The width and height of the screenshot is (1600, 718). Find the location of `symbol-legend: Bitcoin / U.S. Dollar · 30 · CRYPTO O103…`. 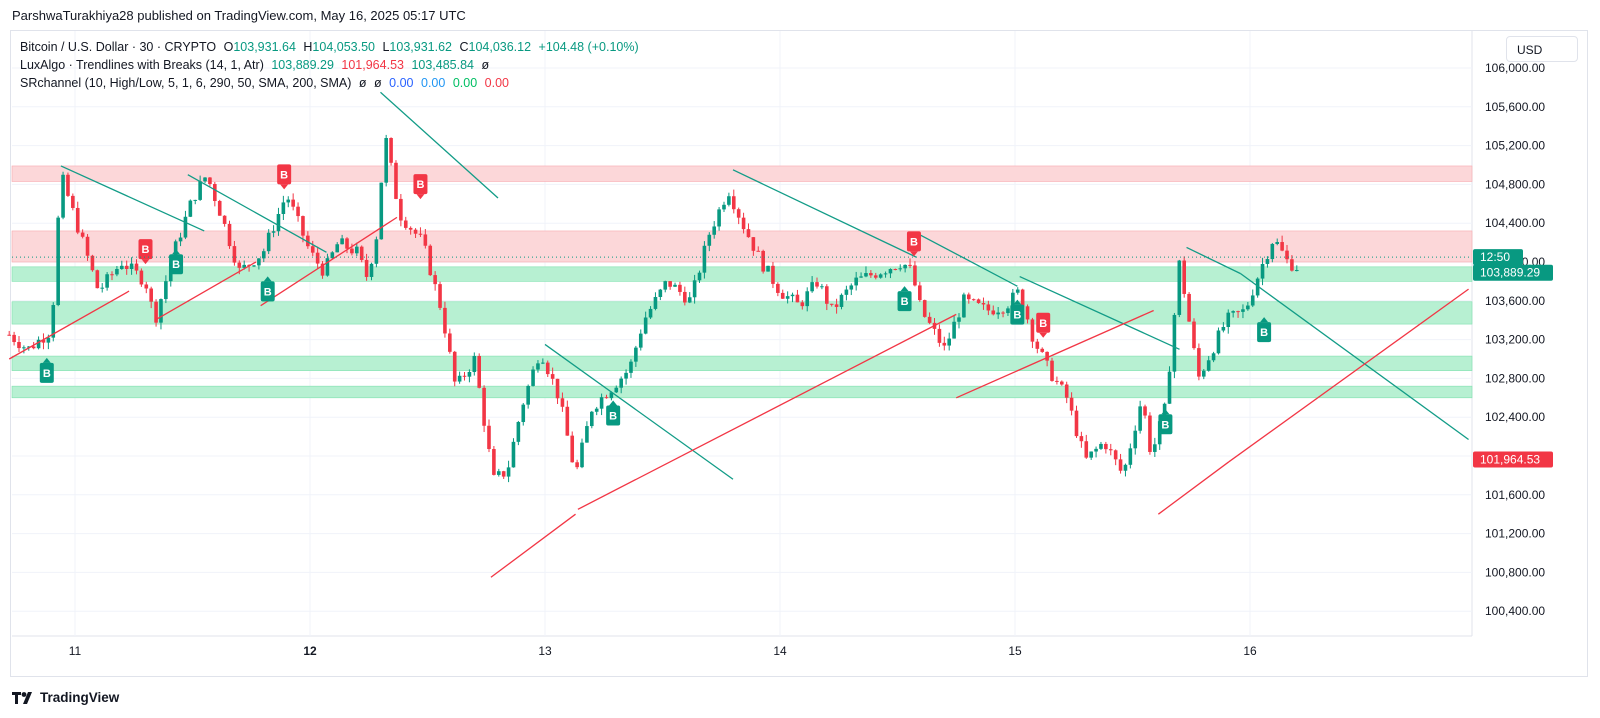

symbol-legend: Bitcoin / U.S. Dollar · 30 · CRYPTO O103… is located at coordinates (331, 47).